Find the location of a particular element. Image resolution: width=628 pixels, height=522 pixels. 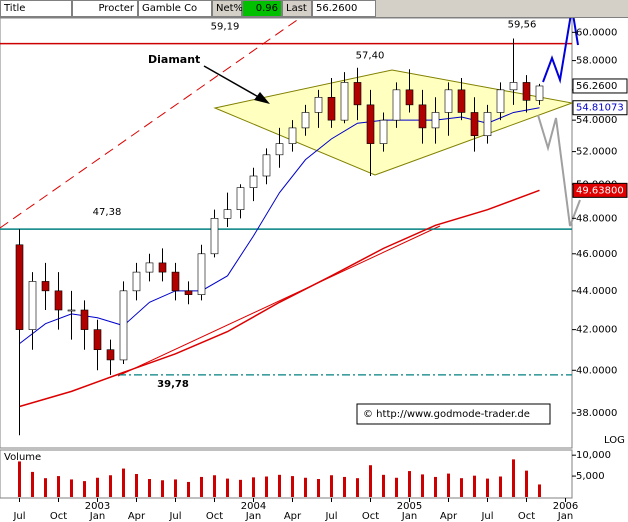

price-box-label: 49.63800 is located at coordinates (600, 190).